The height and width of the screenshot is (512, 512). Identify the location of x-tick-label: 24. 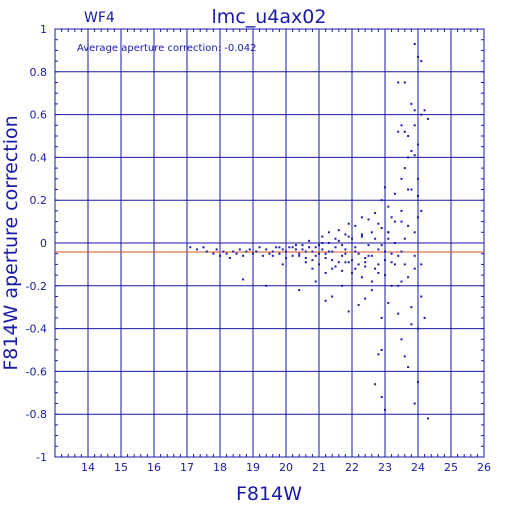
(418, 467).